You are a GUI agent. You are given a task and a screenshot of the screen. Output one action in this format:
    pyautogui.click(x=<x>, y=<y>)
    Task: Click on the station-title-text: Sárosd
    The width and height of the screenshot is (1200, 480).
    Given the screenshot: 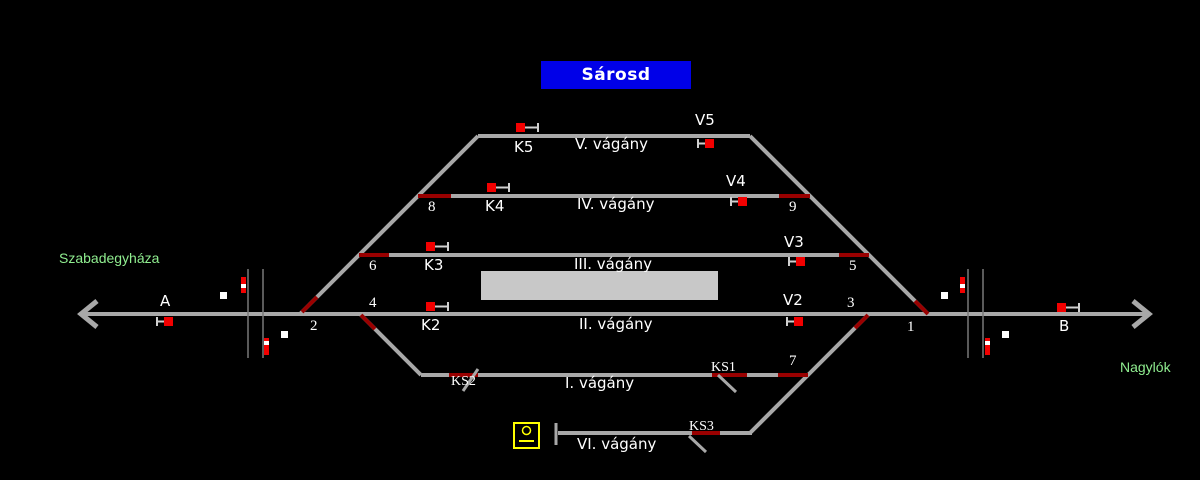 What is the action you would take?
    pyautogui.click(x=616, y=74)
    